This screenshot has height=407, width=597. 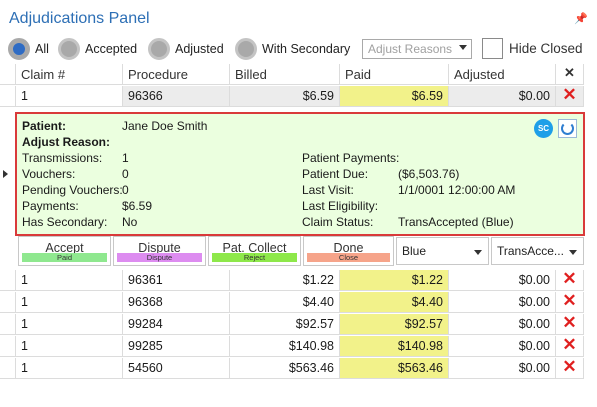 I want to click on filter-radio-label: Adjusted, so click(x=199, y=49).